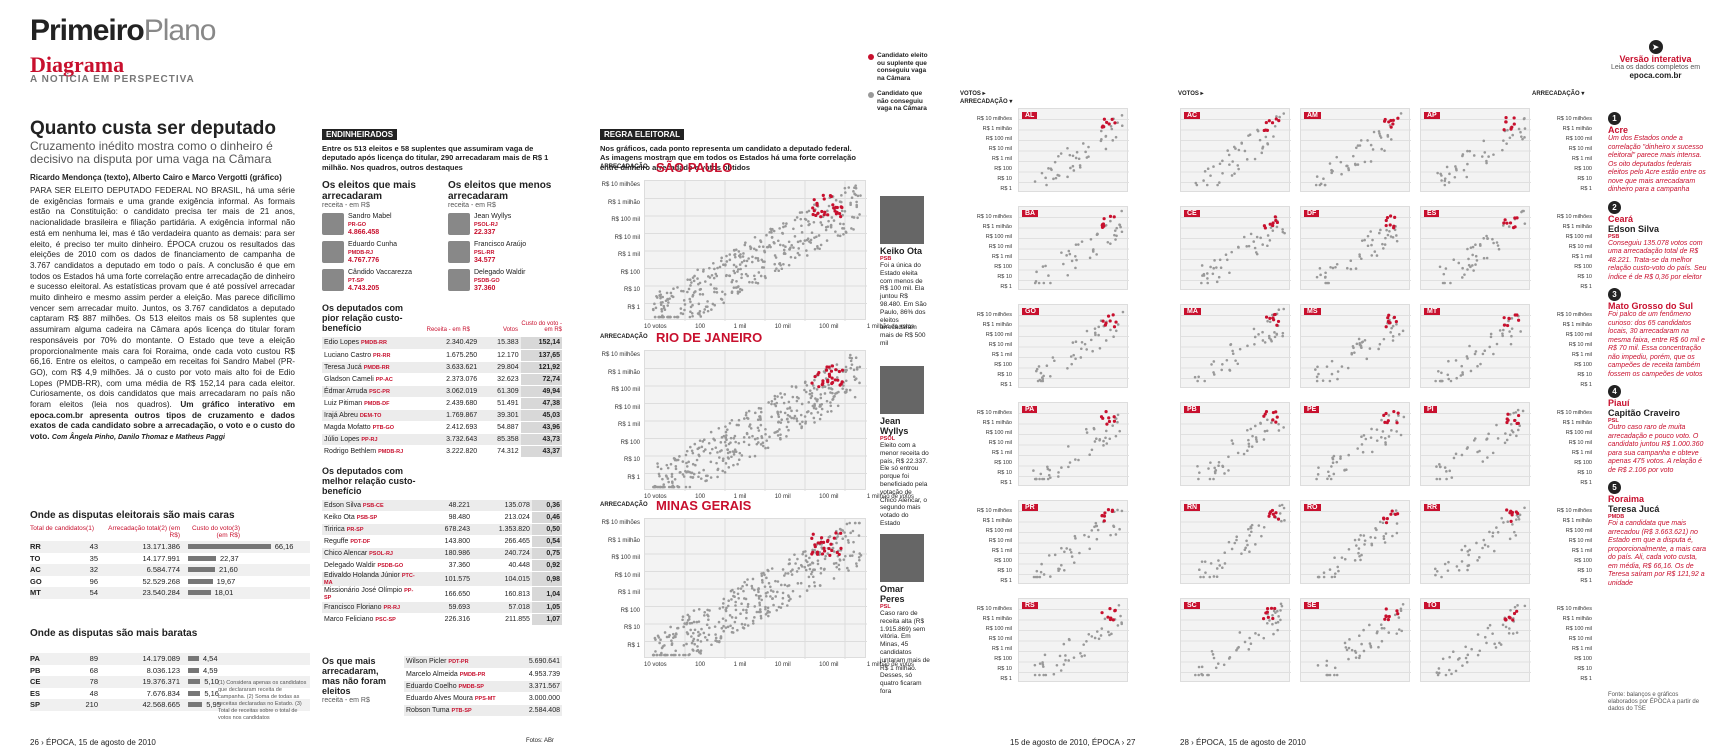  What do you see at coordinates (369, 439) in the screenshot?
I see `party-tag: PP-RJ` at bounding box center [369, 439].